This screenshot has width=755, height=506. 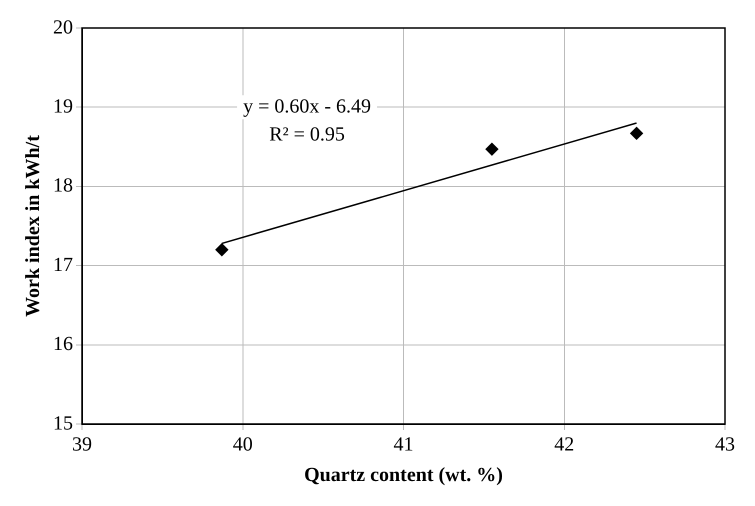 I want to click on x-tick-label: 43, so click(x=725, y=444).